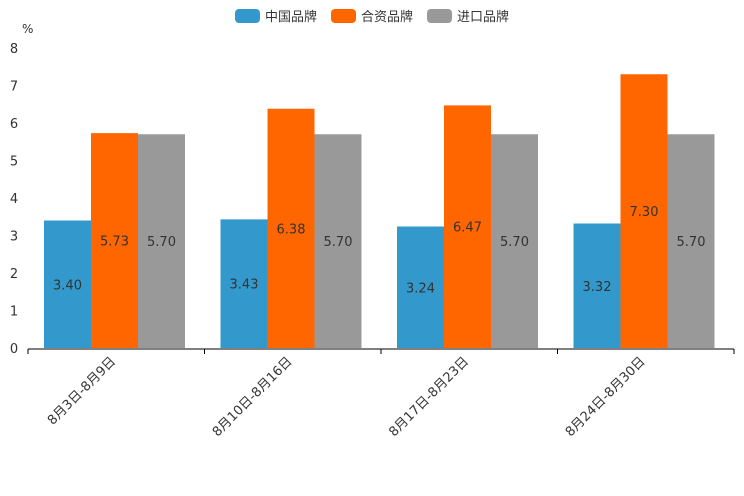 This screenshot has width=744, height=496. What do you see at coordinates (14, 87) in the screenshot?
I see `y-tick-label: 7` at bounding box center [14, 87].